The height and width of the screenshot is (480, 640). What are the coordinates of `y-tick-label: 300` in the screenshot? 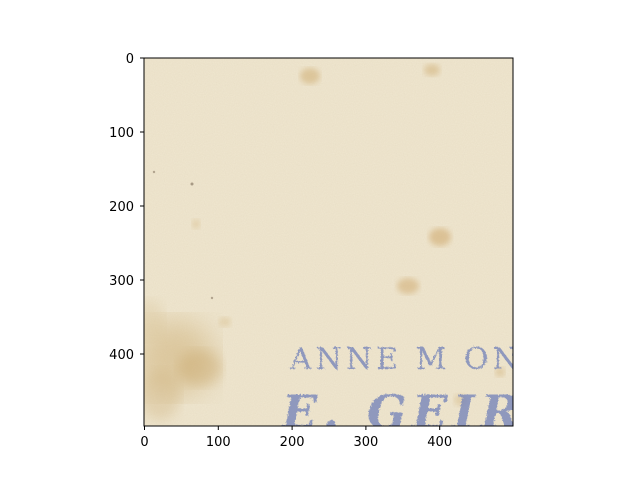 It's located at (121, 281).